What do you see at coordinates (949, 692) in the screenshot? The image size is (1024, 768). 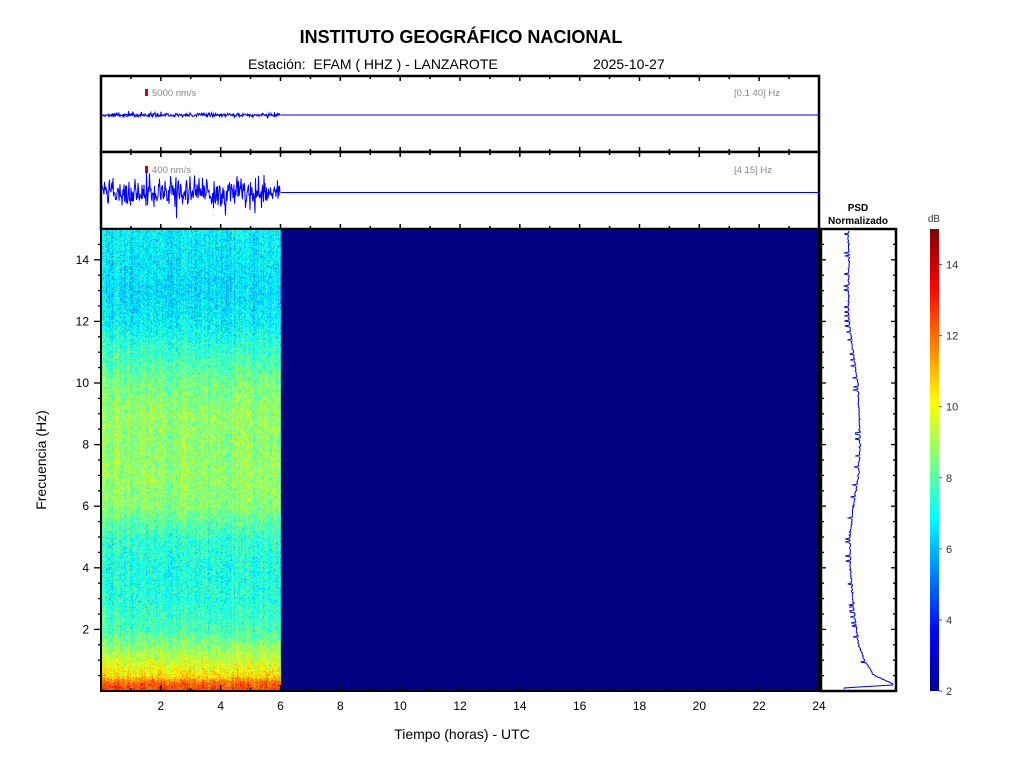 I see `colorbar-tick-label: 2` at bounding box center [949, 692].